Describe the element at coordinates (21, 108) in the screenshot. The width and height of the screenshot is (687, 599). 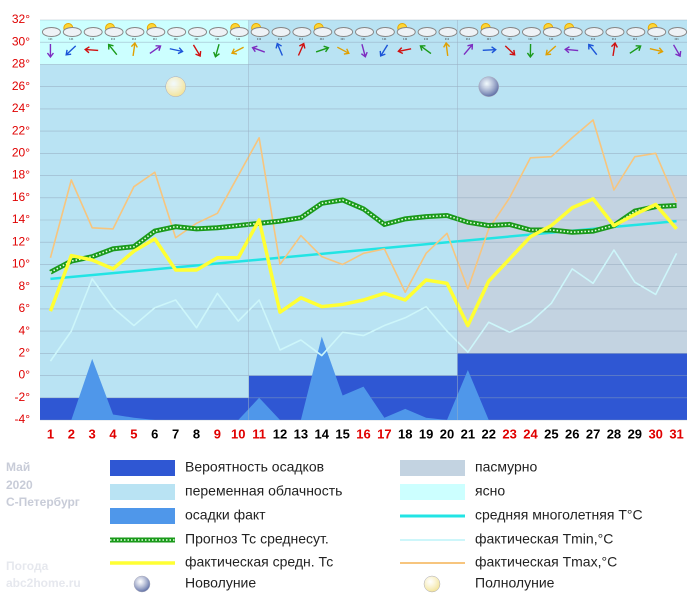
I see `y-tick-label: 24°` at that location.